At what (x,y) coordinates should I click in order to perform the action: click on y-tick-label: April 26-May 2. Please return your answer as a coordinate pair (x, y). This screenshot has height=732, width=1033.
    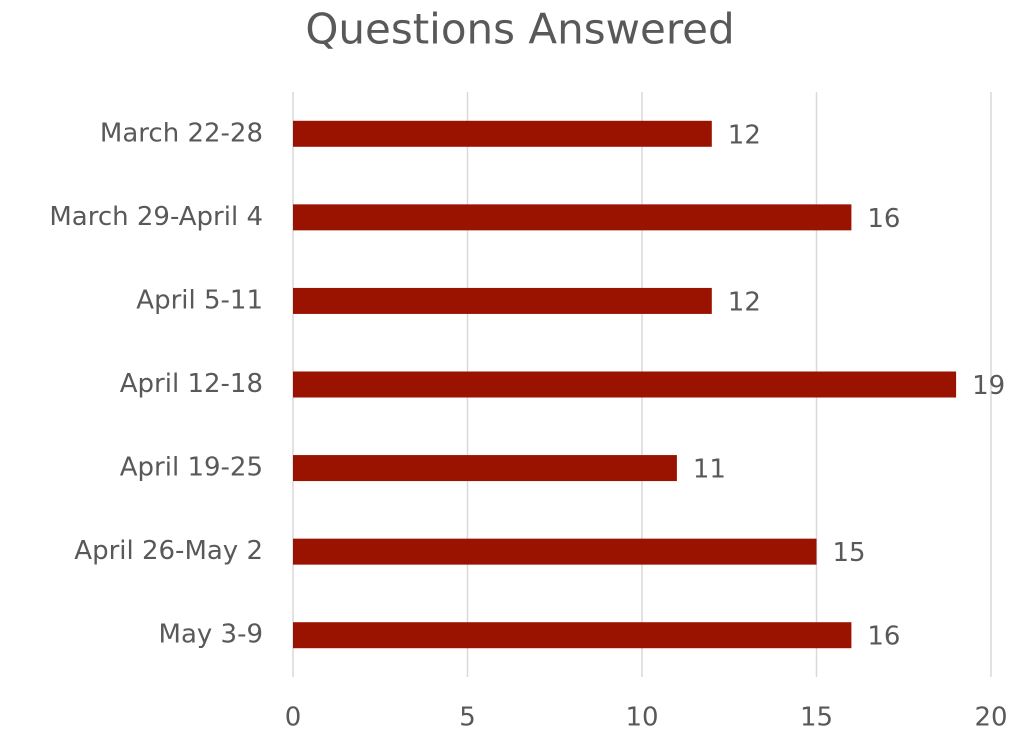
    Looking at the image, I should click on (168, 551).